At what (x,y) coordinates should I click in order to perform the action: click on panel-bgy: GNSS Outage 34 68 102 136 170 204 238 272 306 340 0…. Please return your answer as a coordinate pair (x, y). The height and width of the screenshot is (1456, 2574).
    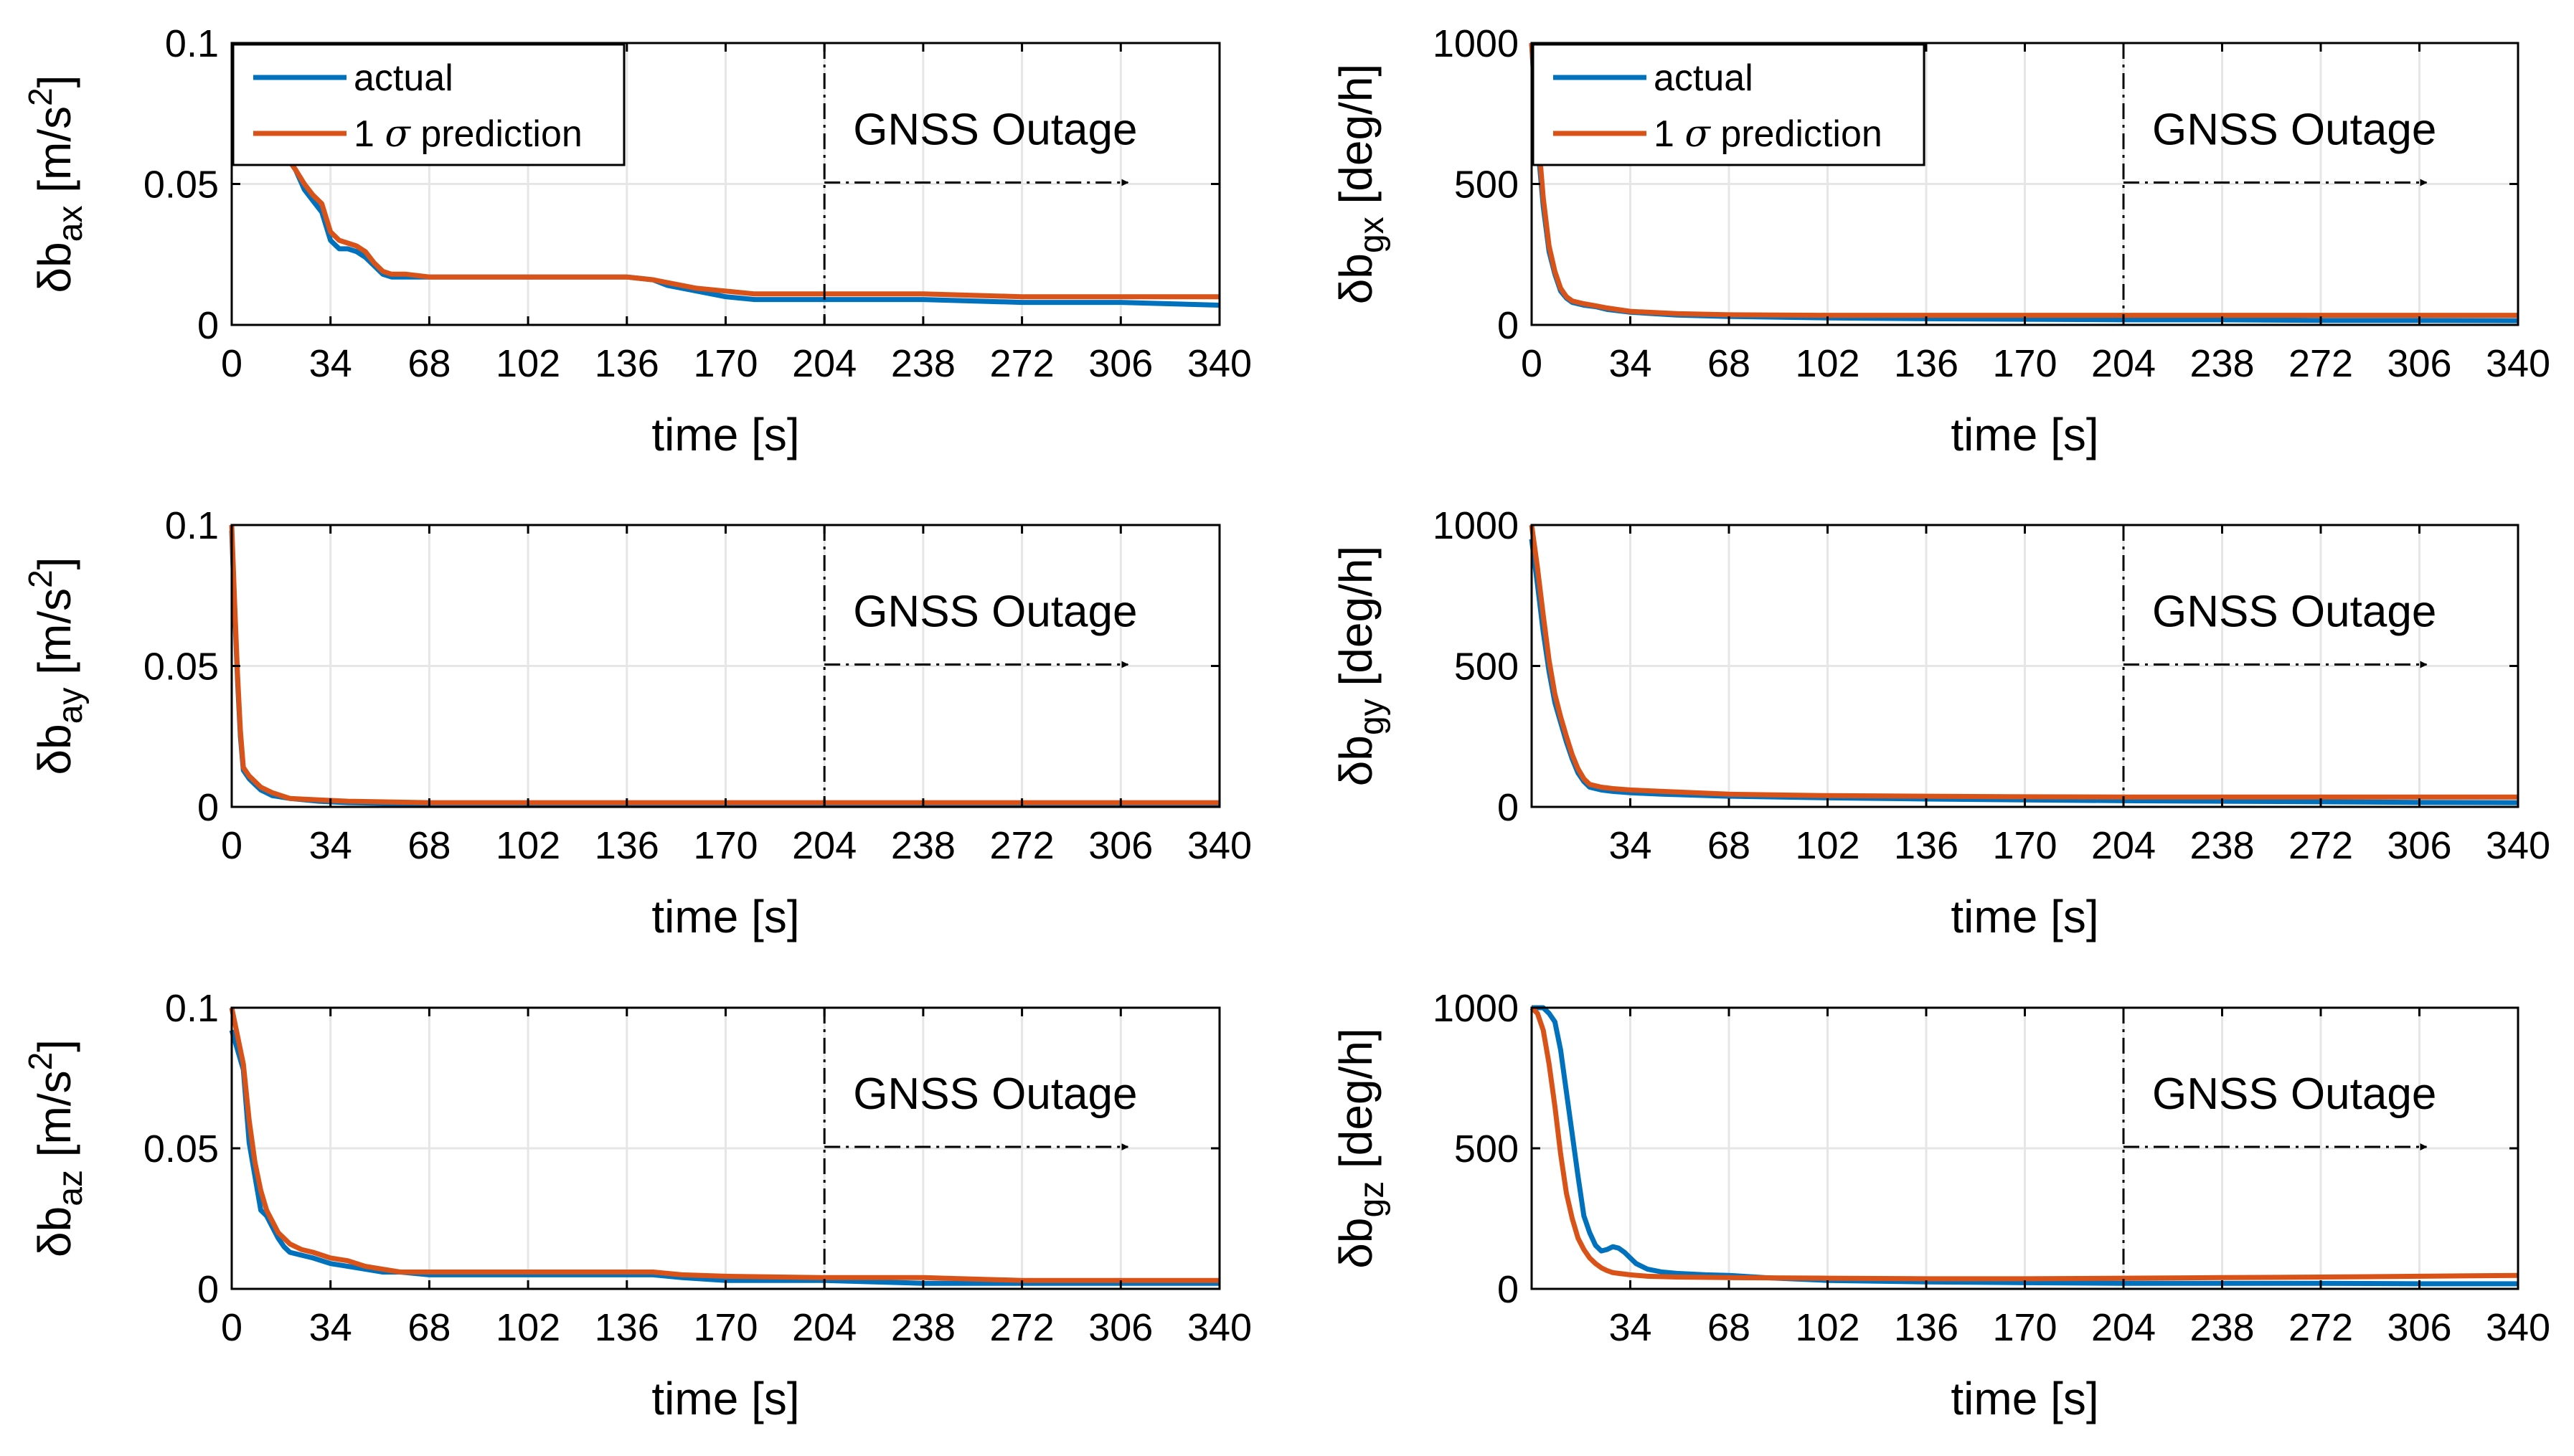
    Looking at the image, I should click on (1940, 723).